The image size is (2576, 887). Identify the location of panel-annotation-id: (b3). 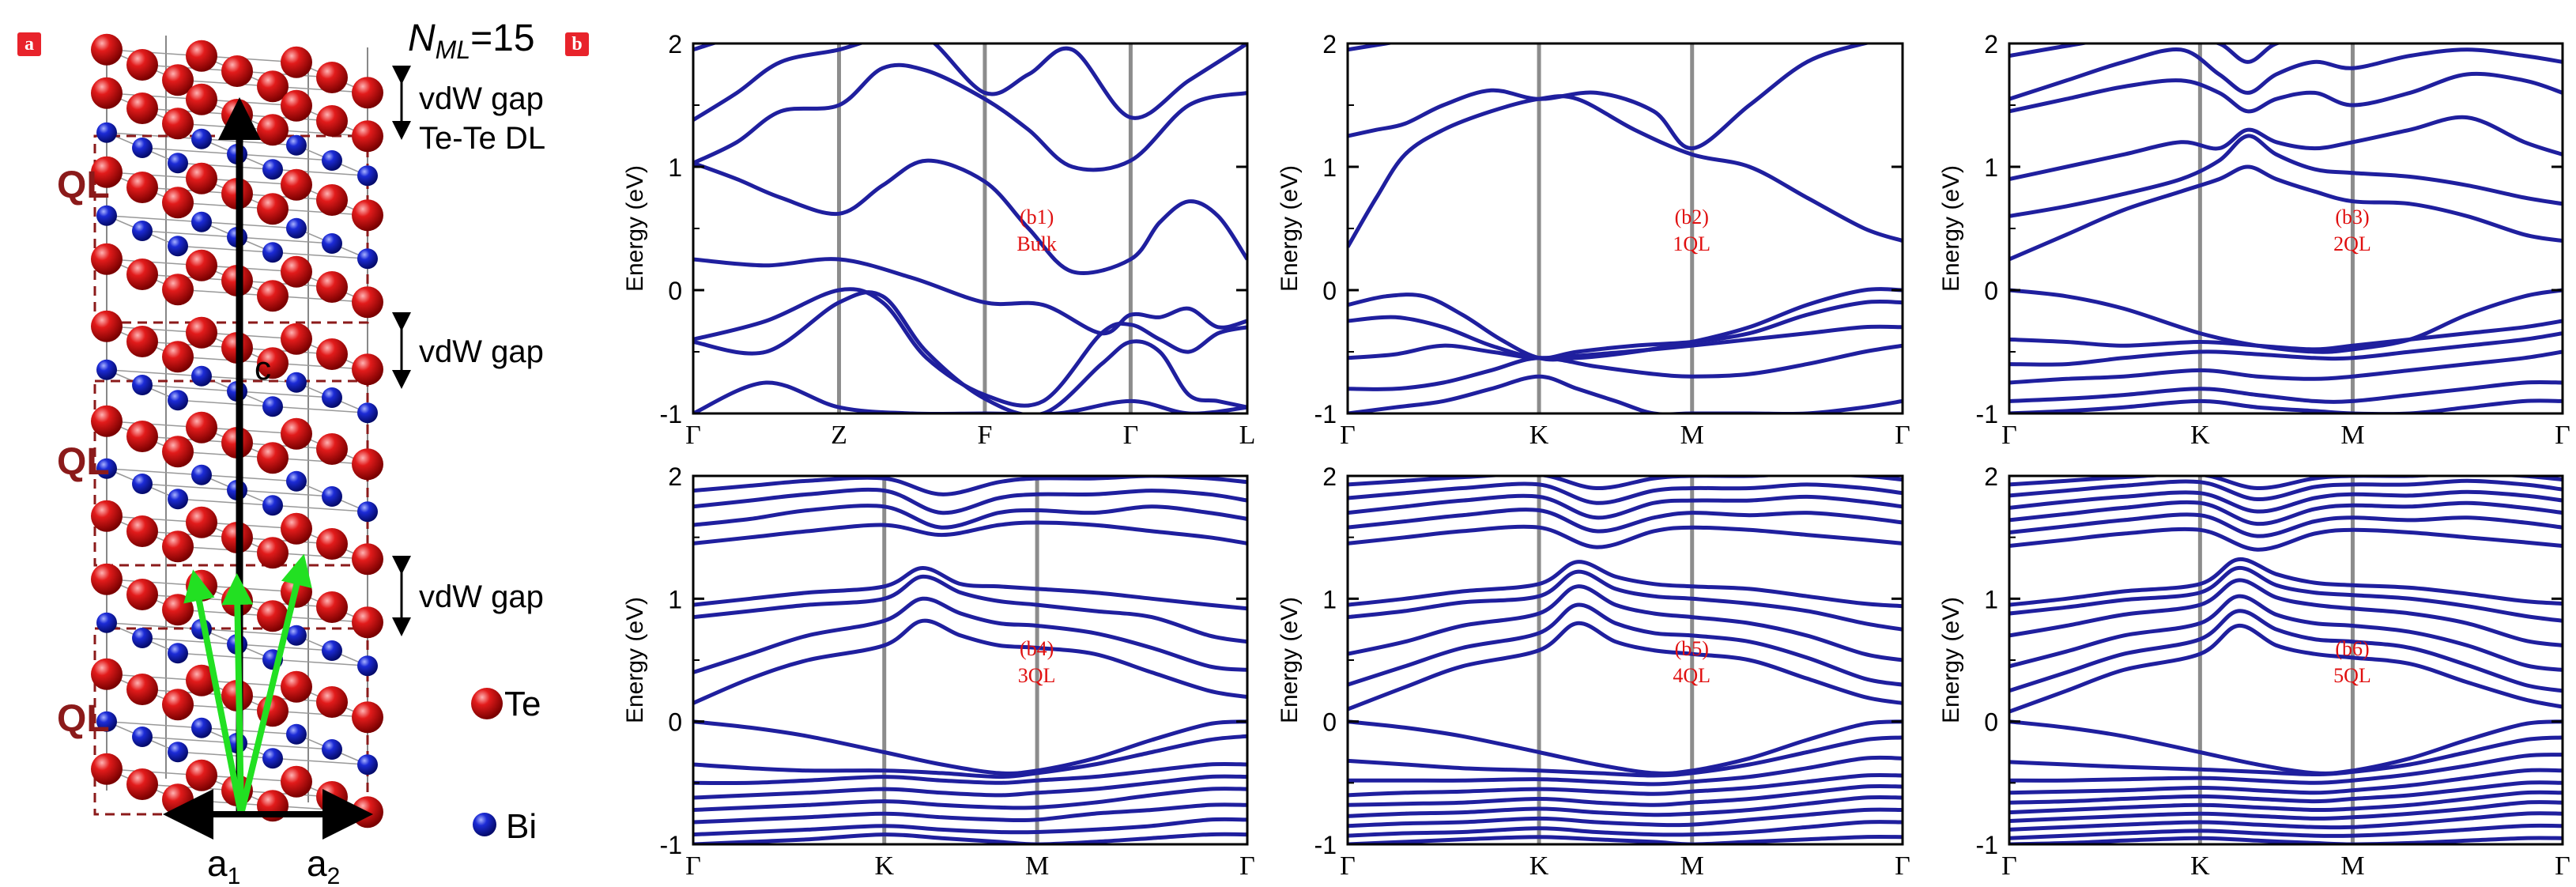
(2352, 217).